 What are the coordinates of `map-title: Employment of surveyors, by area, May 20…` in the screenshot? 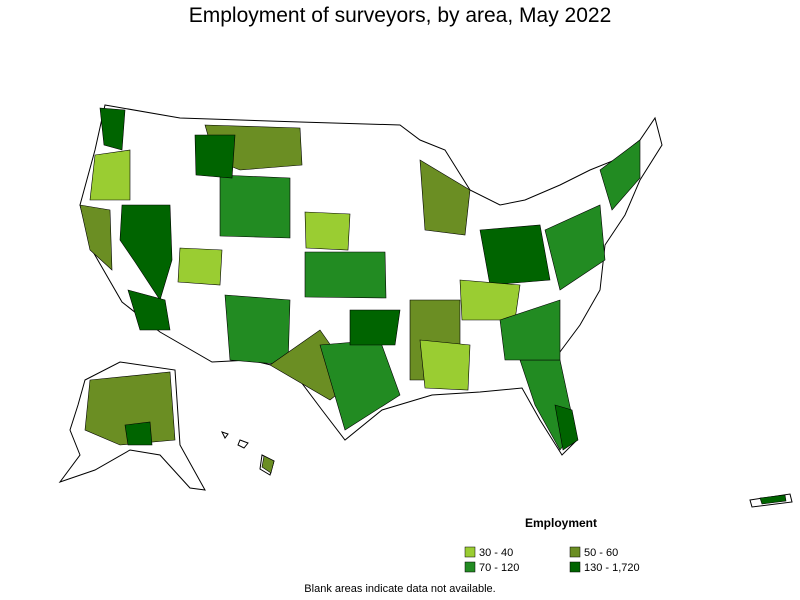 It's located at (400, 15).